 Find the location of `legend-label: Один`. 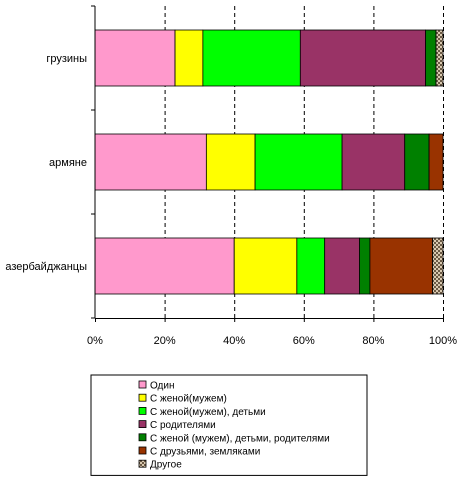

legend-label: Один is located at coordinates (162, 386).